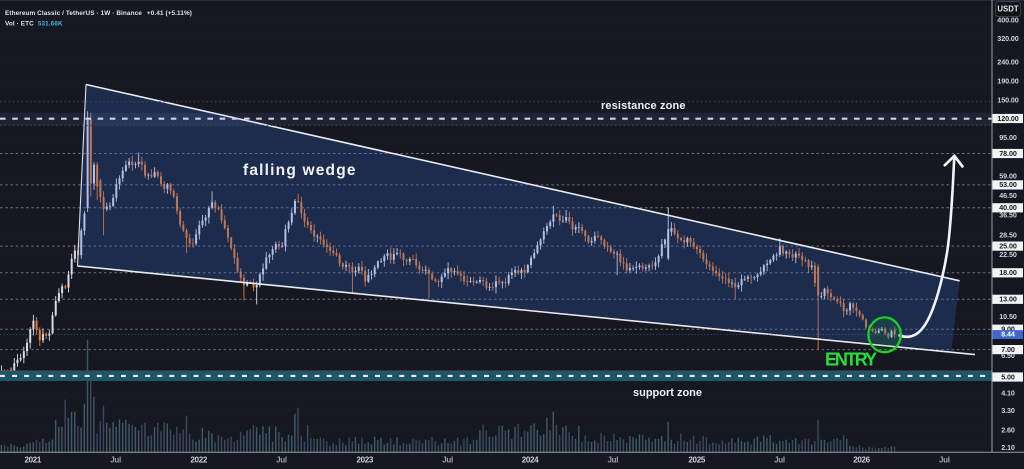 This screenshot has width=1024, height=469. I want to click on svg-text: 3.30, so click(1008, 410).